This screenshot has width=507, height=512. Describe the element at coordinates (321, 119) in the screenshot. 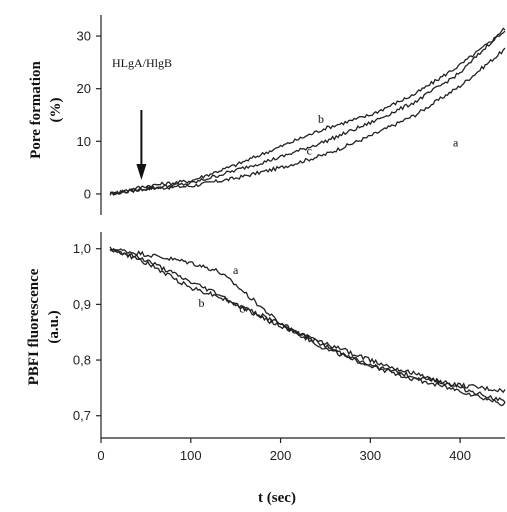

I see `top-curve-label-b: b` at that location.